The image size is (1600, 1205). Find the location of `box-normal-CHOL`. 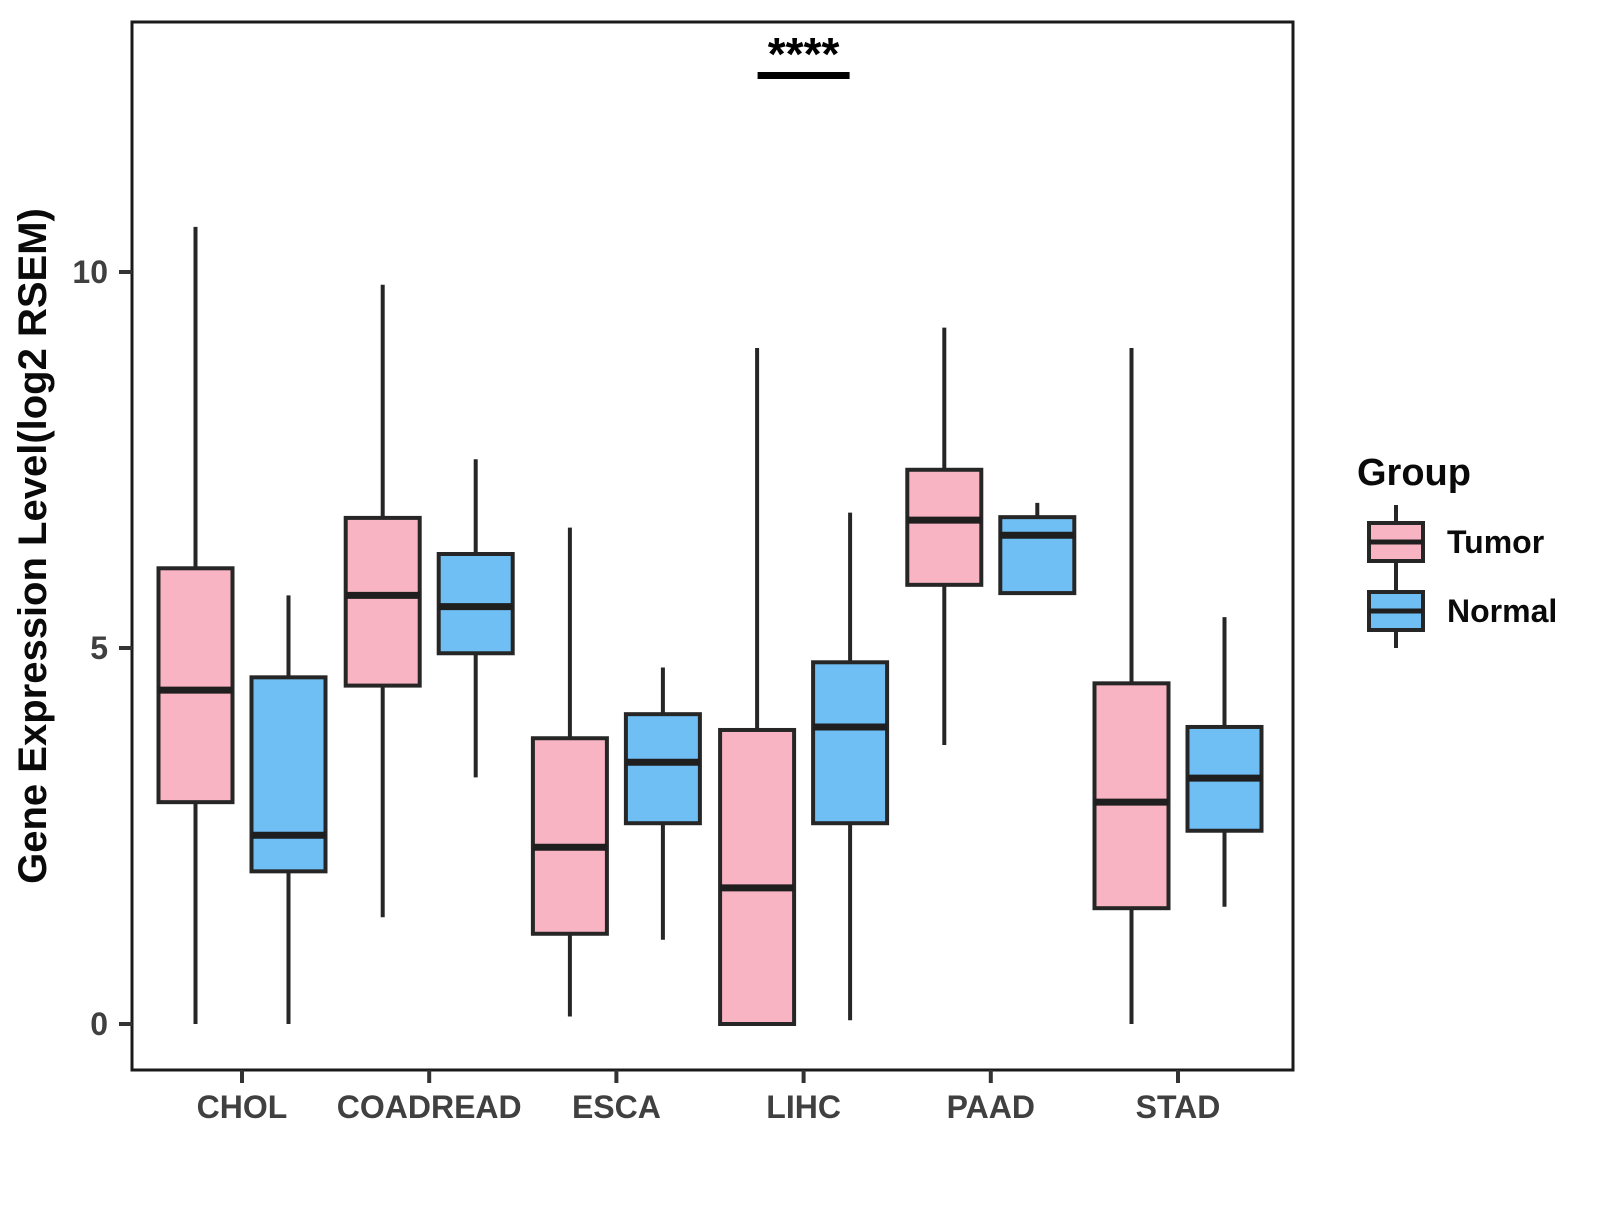

box-normal-CHOL is located at coordinates (288, 774).